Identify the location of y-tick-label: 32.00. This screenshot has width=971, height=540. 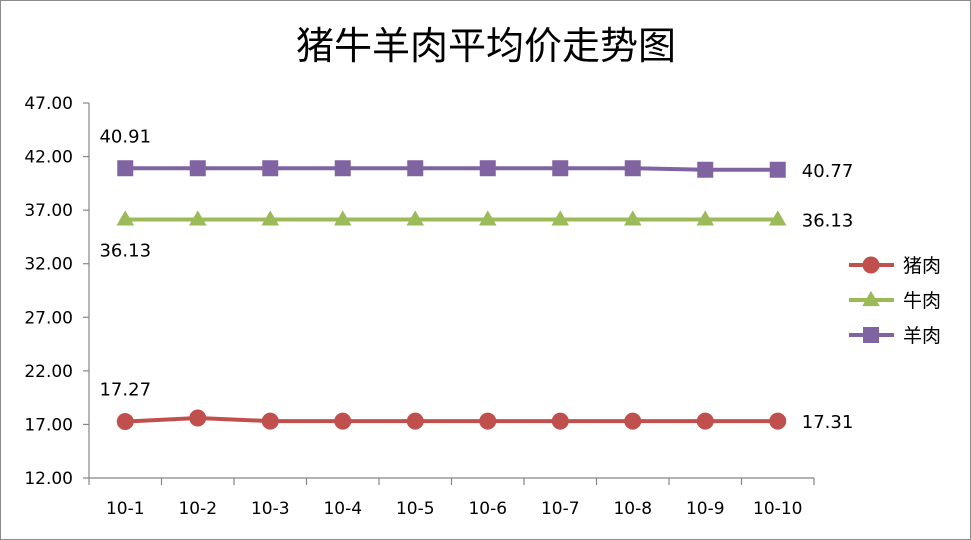
(48, 265).